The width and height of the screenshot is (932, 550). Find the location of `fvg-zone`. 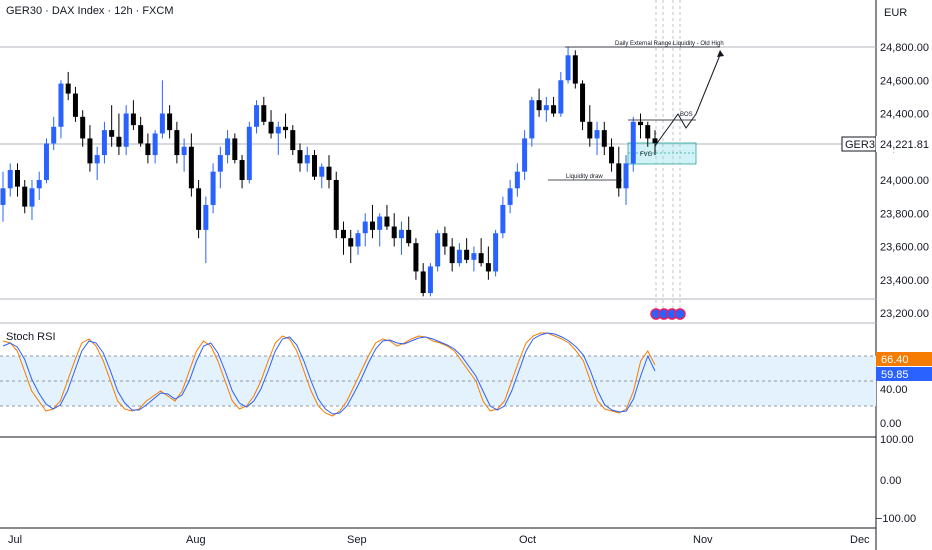

fvg-zone is located at coordinates (662, 153).